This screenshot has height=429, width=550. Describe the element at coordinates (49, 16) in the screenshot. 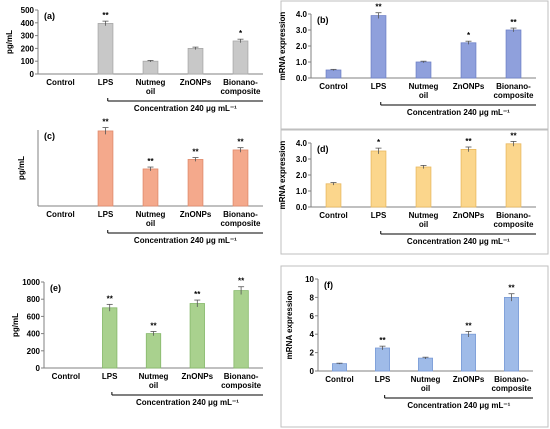

I see `panel-label: (a)` at that location.